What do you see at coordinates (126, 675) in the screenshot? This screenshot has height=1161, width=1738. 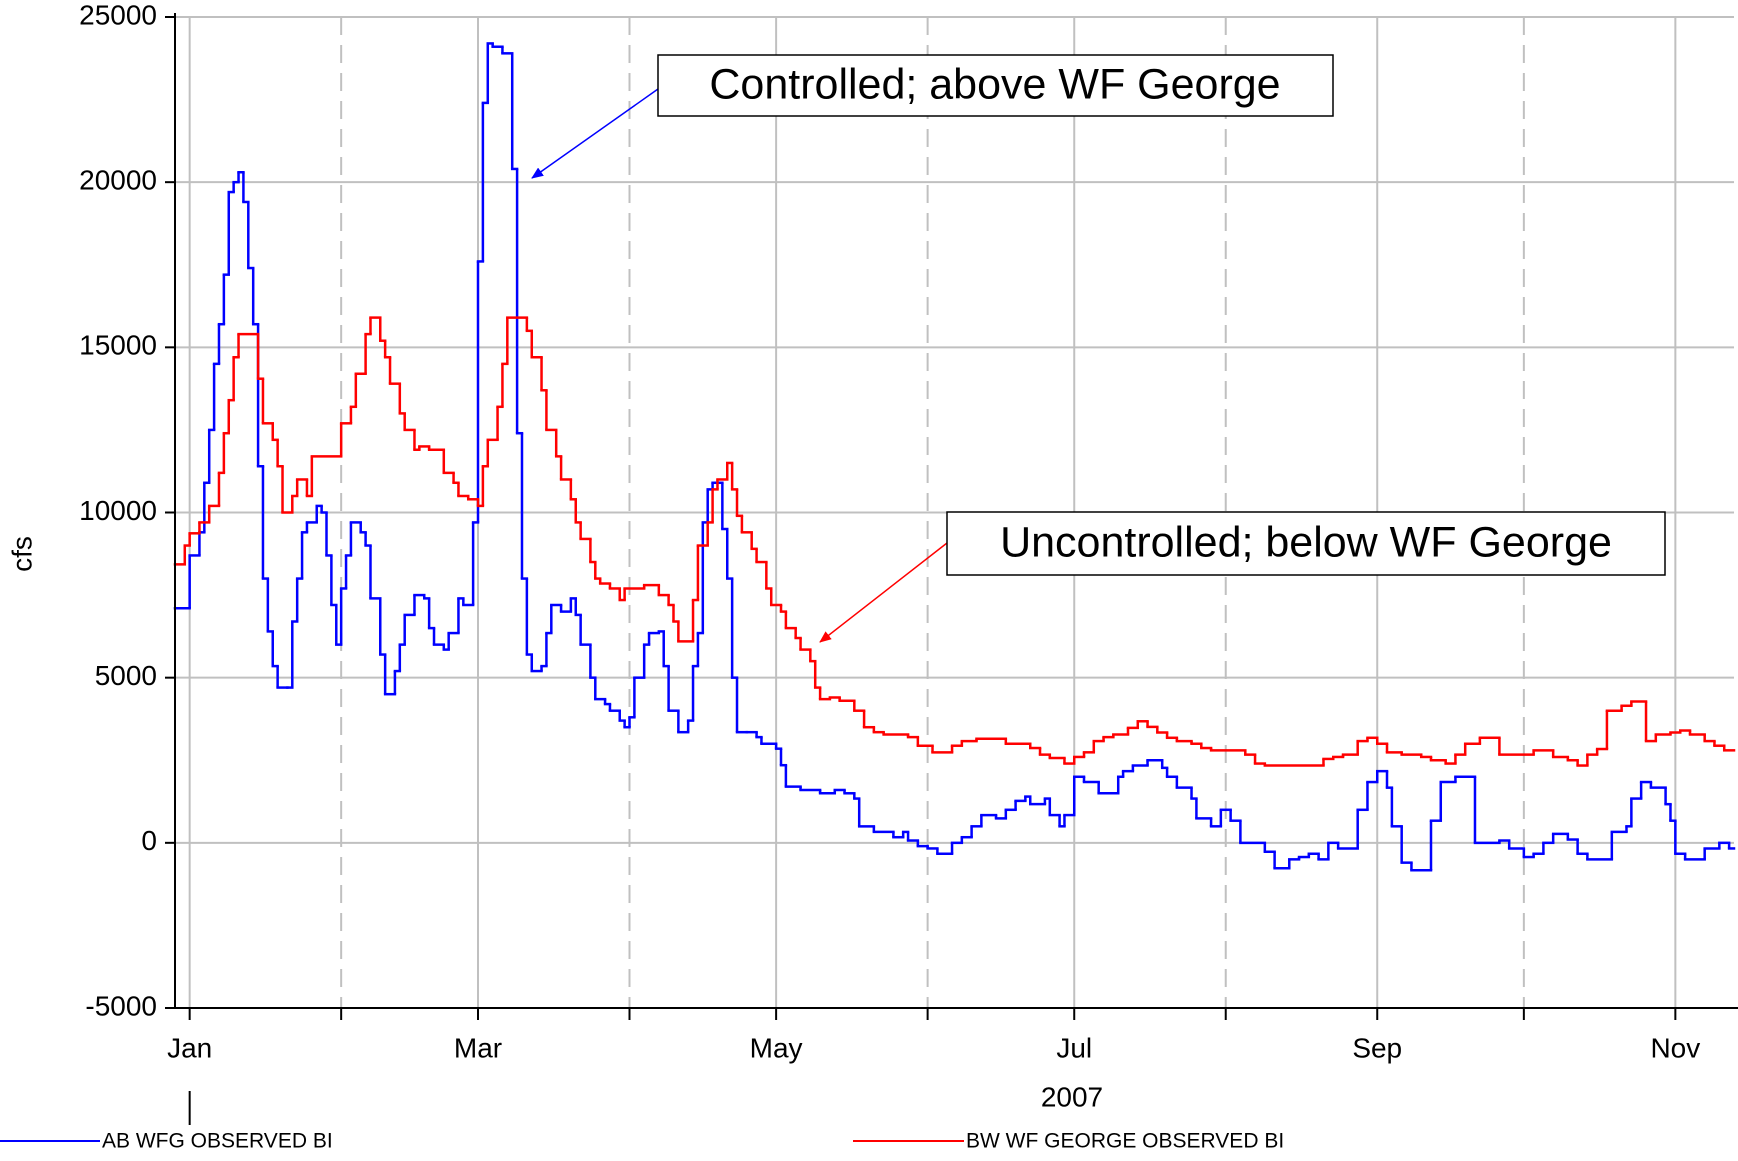 I see `y-tick-label: 5000` at bounding box center [126, 675].